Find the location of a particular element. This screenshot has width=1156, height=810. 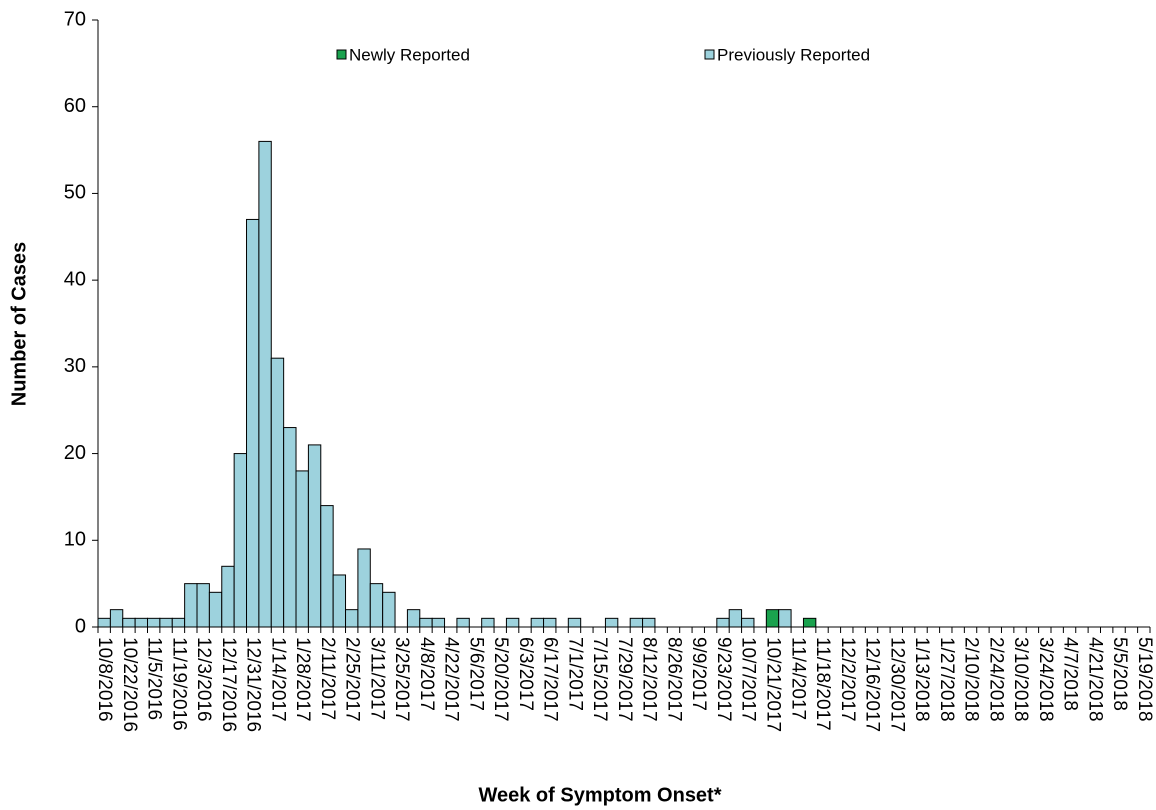

x-tick-label: 12/3/2016 is located at coordinates (203, 679).